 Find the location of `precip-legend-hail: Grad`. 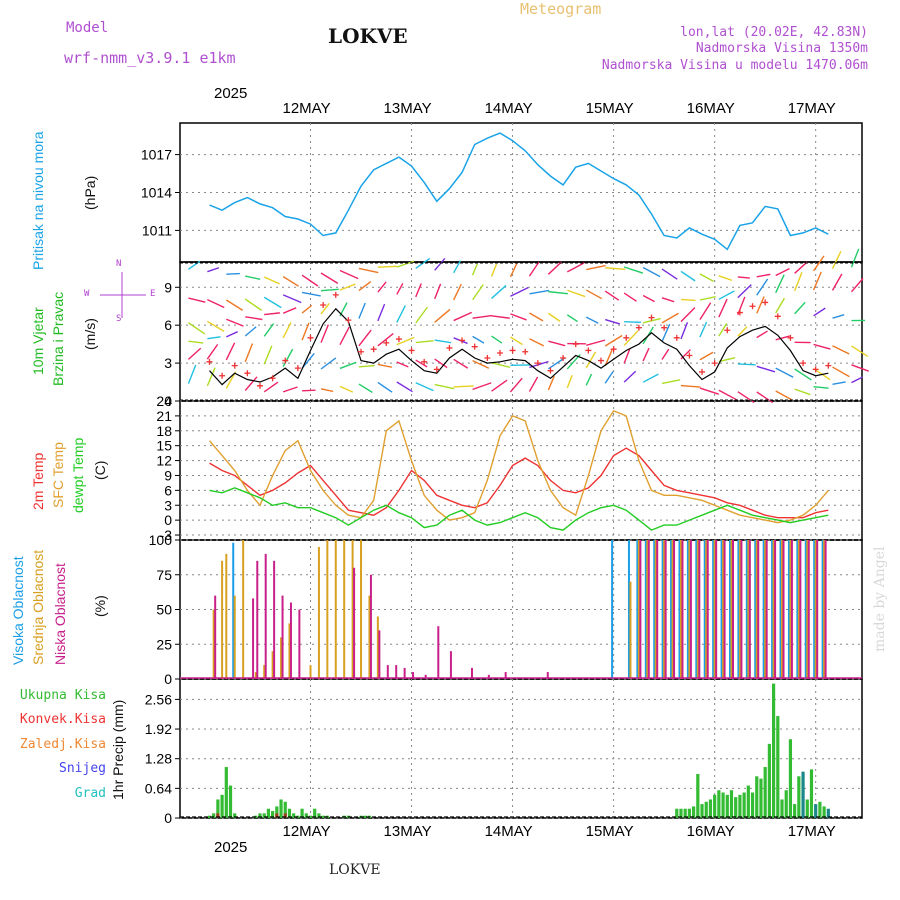

precip-legend-hail: Grad is located at coordinates (90, 793).